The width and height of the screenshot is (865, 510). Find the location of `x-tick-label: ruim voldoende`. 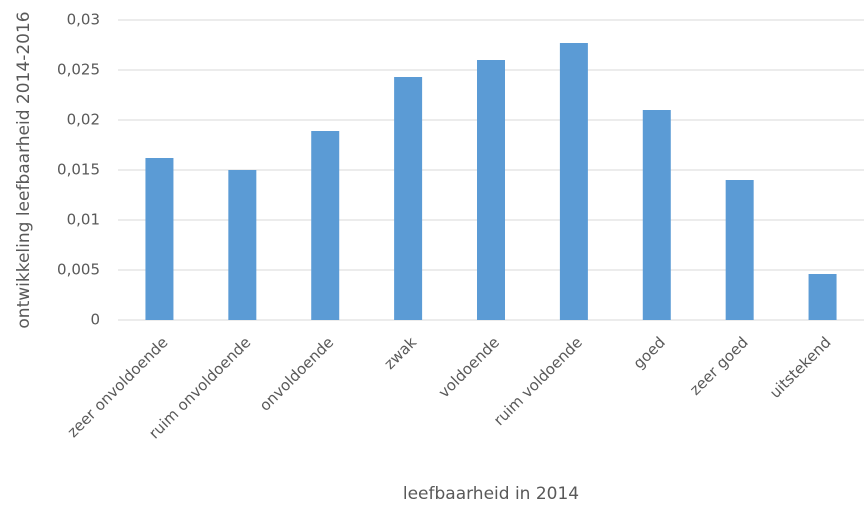

x-tick-label: ruim voldoende is located at coordinates (538, 381).